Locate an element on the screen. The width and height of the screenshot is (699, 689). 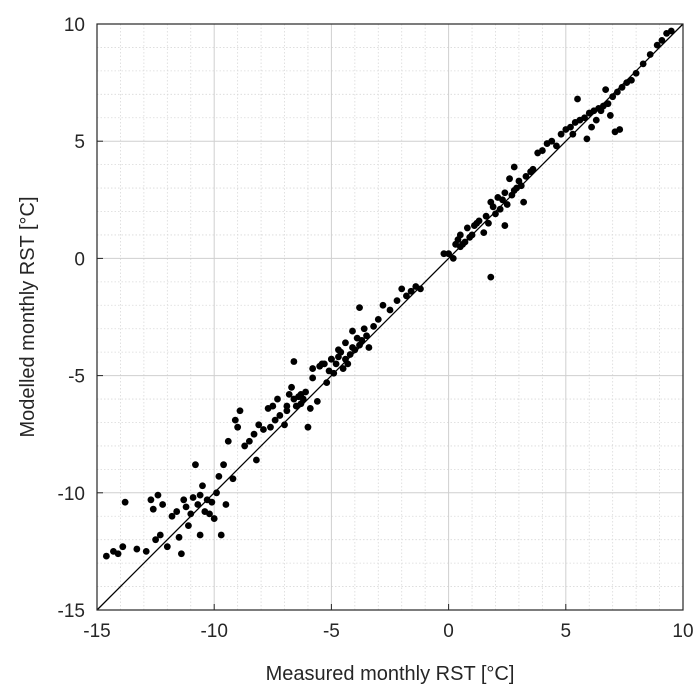
y-tick-label: -15 is located at coordinates (71, 611).